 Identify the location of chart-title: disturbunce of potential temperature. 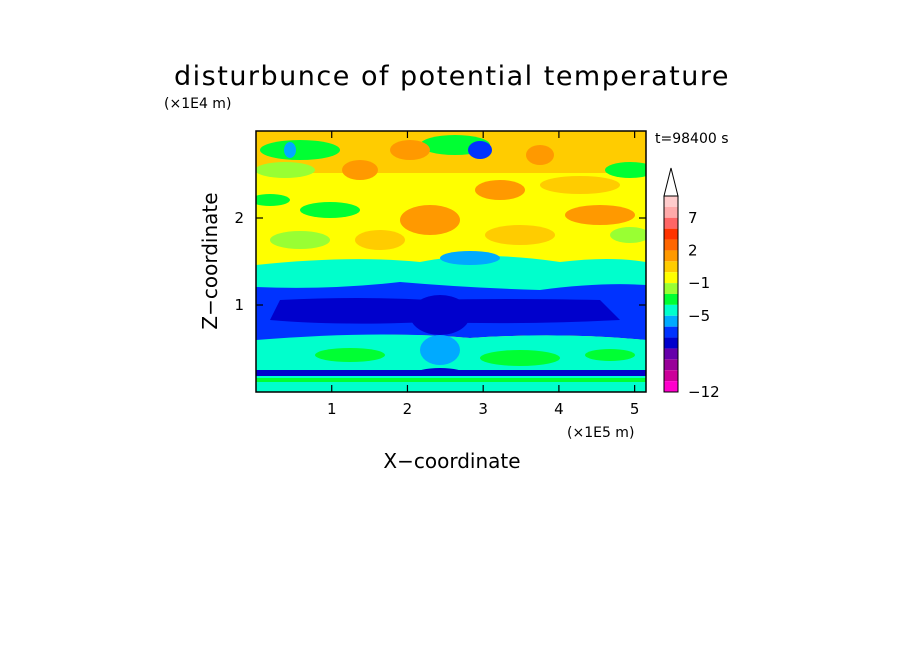
(452, 76).